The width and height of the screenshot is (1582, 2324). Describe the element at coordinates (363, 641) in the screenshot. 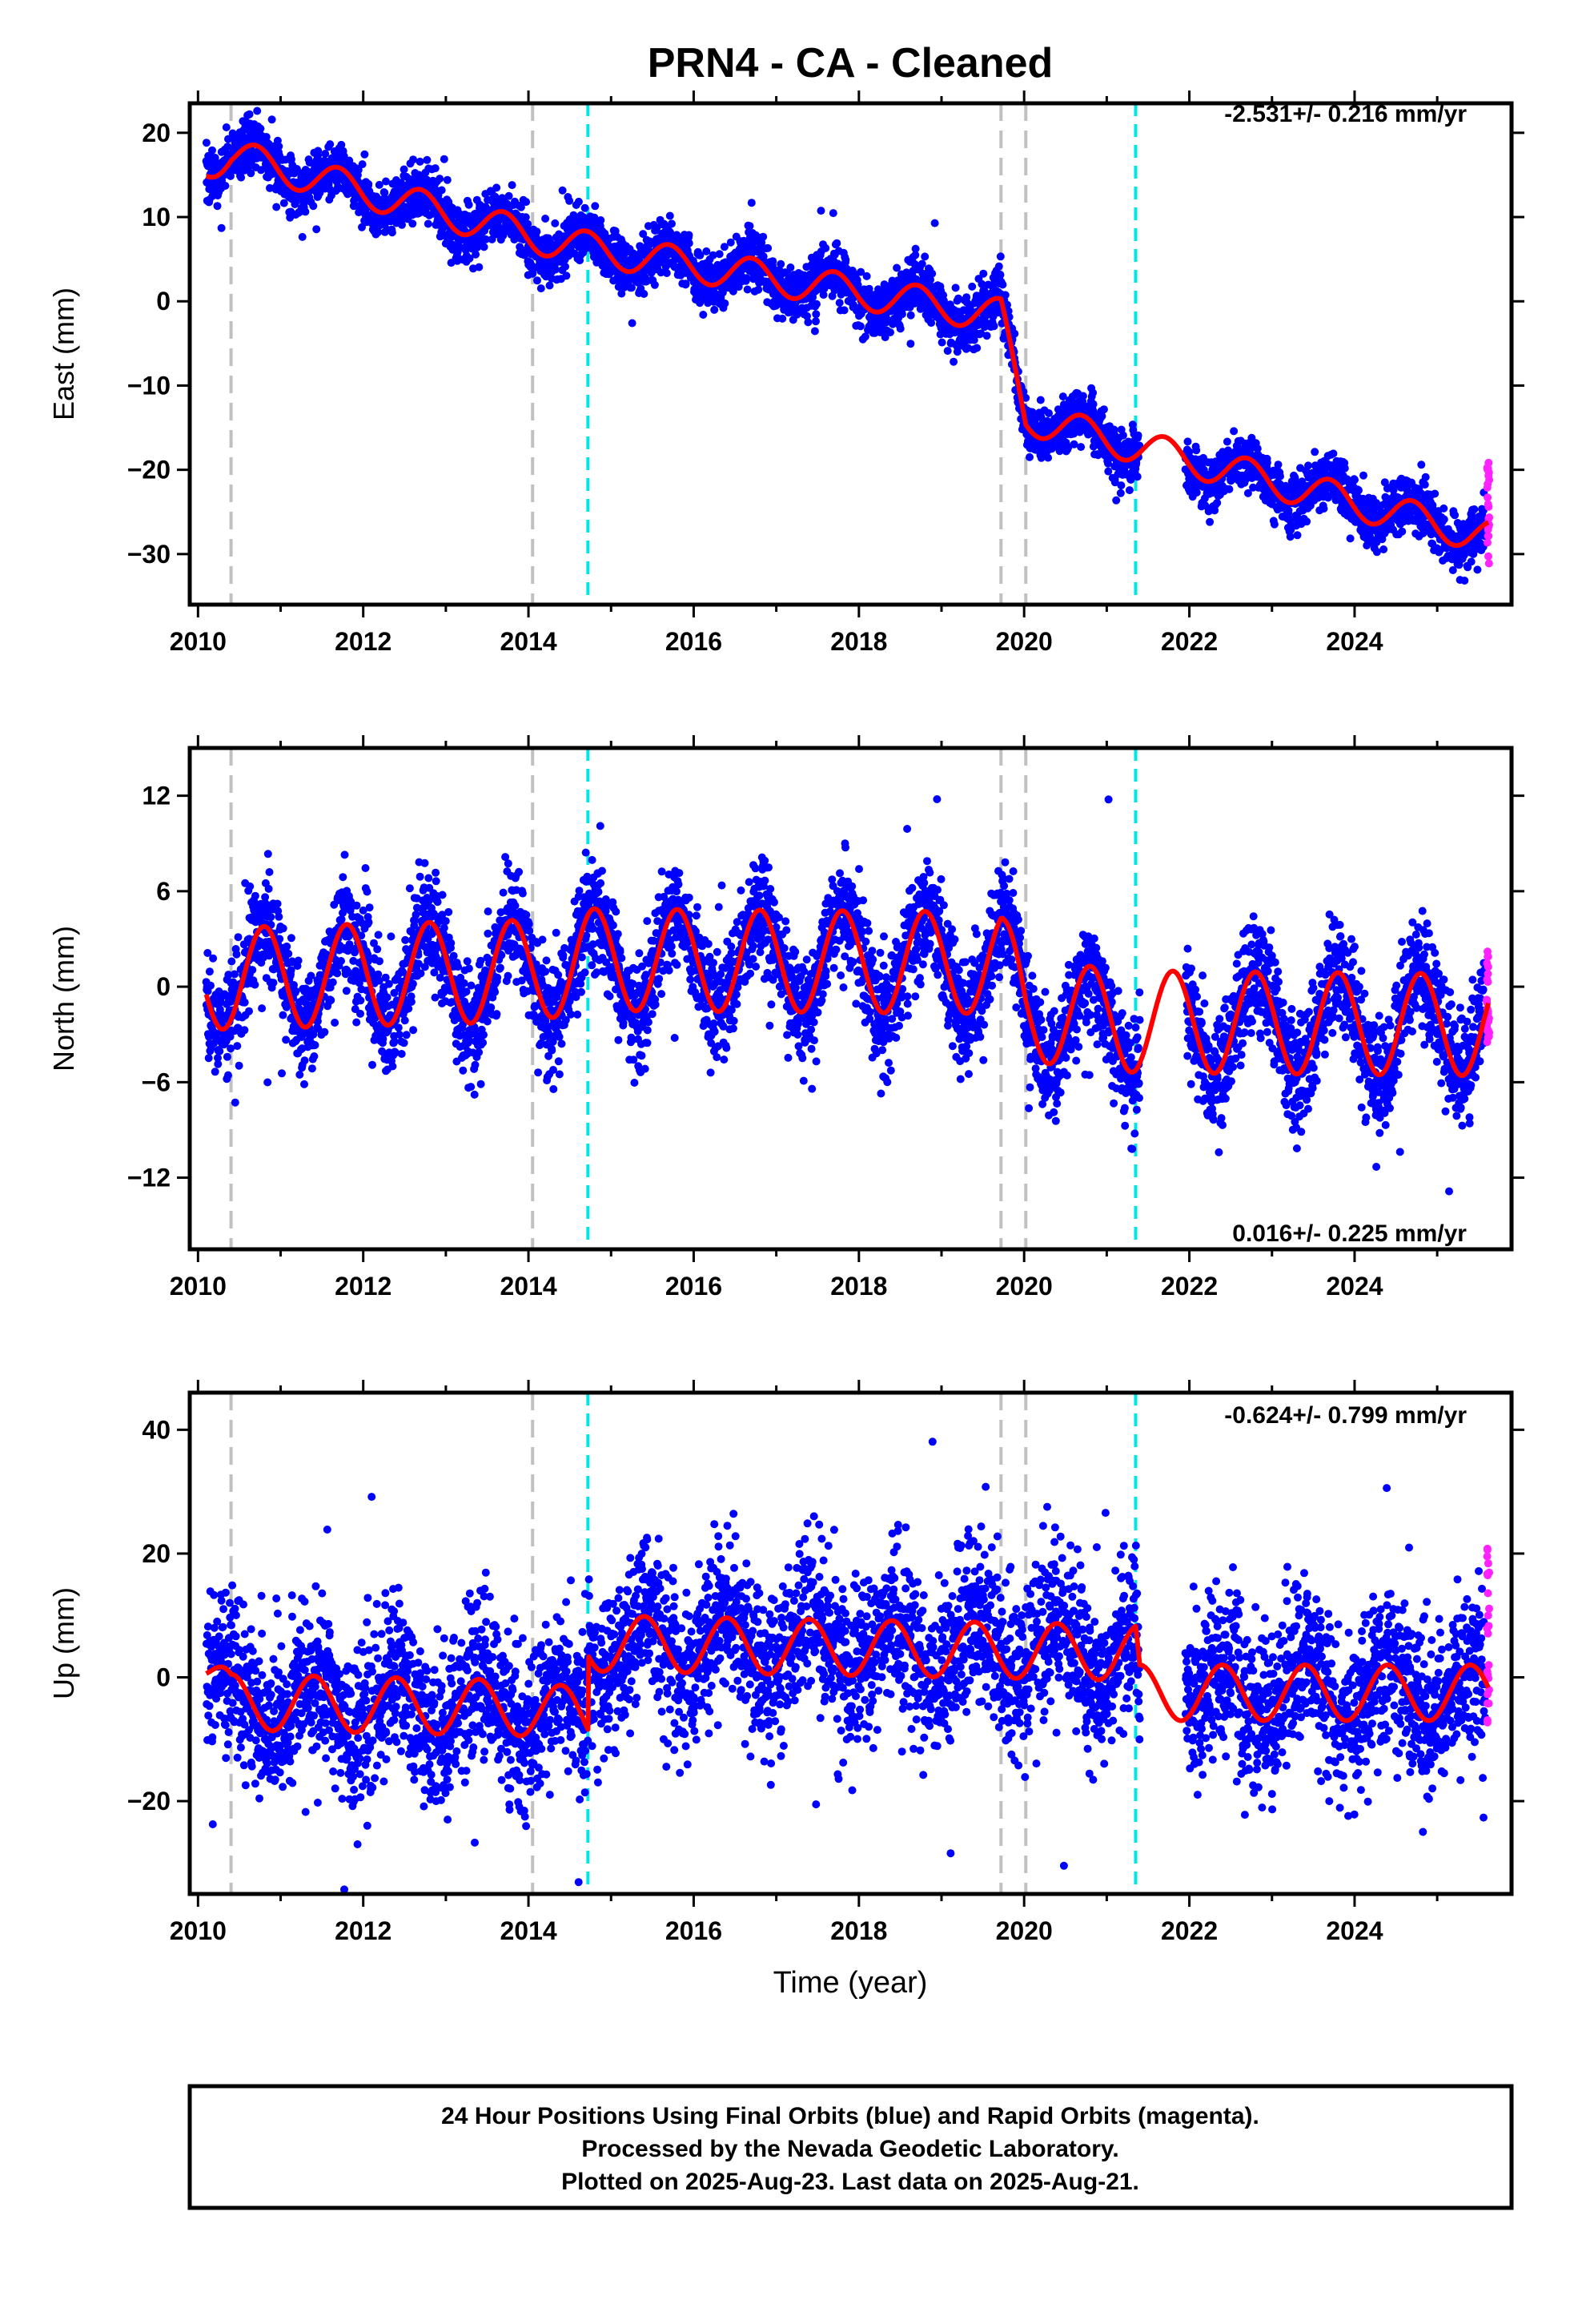

I see `east-x-tick-label: 2012` at that location.